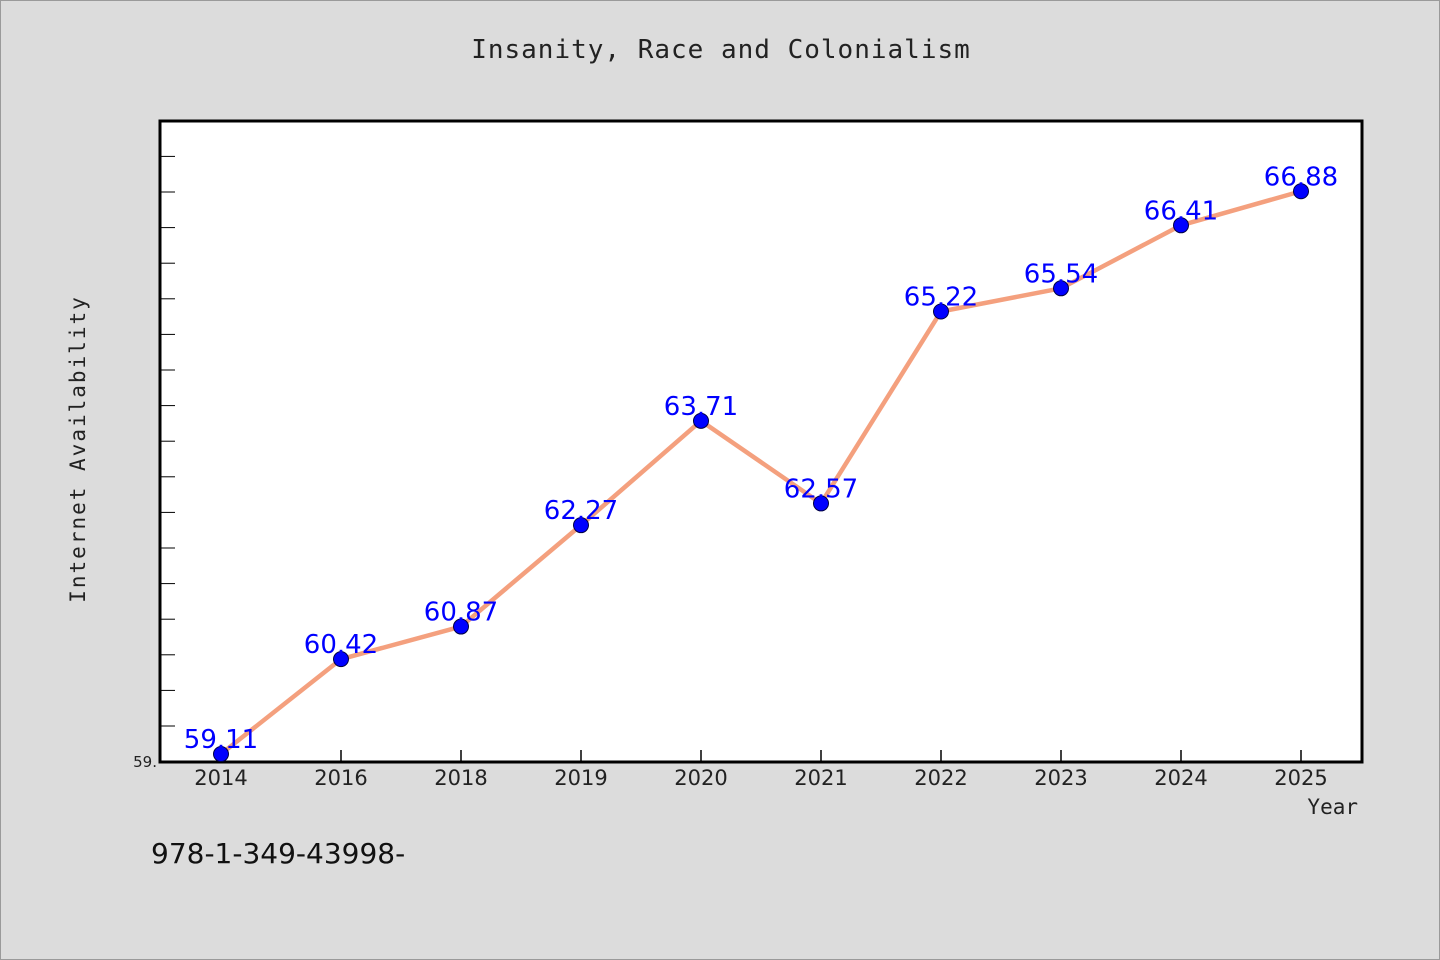 The image size is (1440, 960). What do you see at coordinates (1060, 778) in the screenshot?
I see `x-tick-label: 2023` at bounding box center [1060, 778].